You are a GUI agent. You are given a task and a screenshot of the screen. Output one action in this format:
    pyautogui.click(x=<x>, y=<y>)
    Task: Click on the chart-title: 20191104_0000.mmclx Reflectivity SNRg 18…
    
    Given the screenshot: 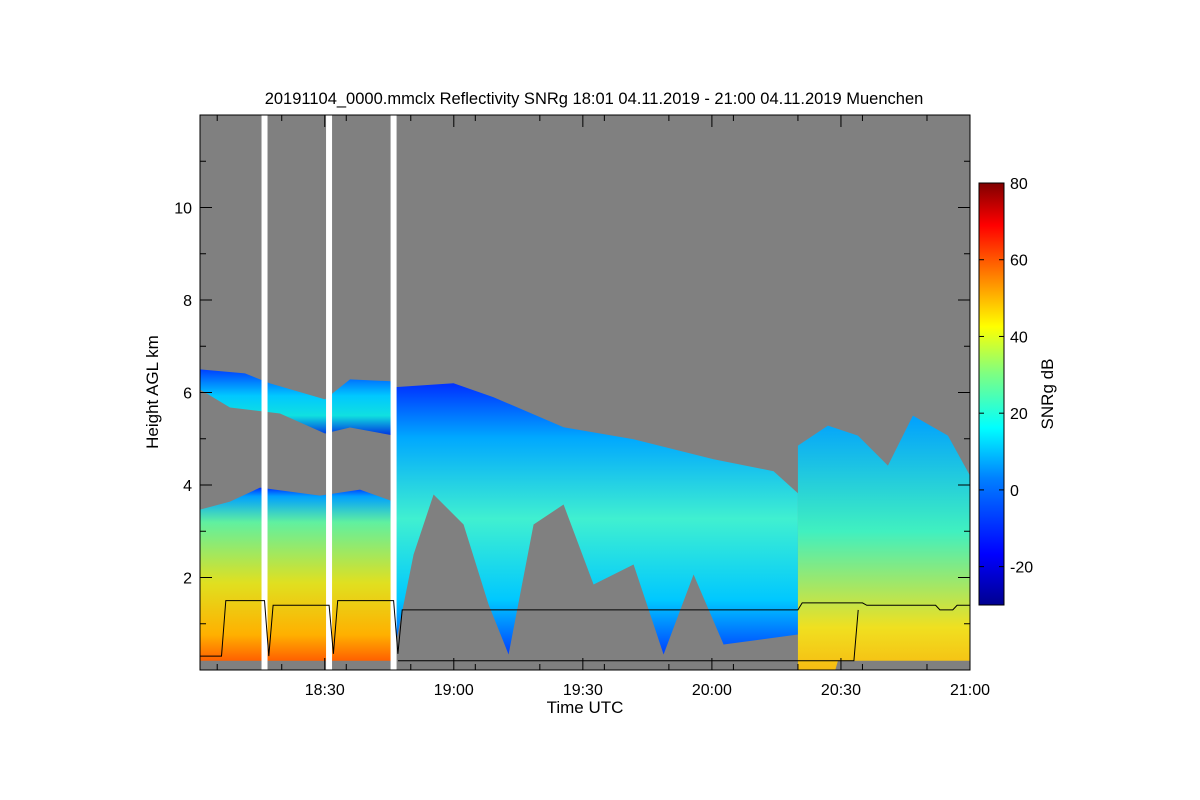 What is the action you would take?
    pyautogui.click(x=594, y=99)
    